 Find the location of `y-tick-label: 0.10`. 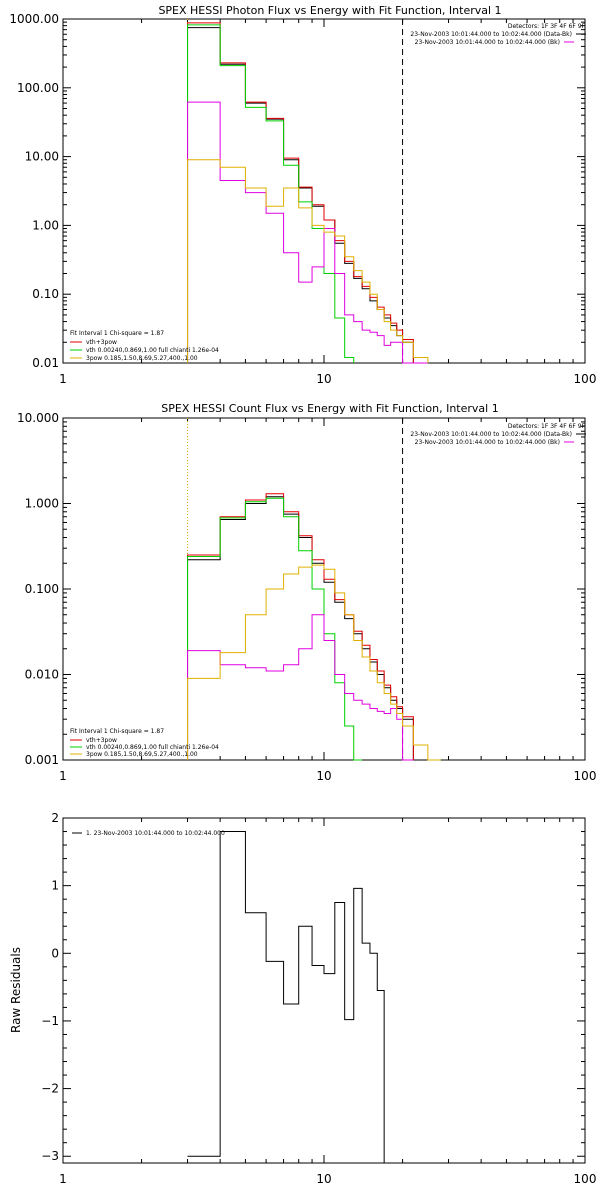

y-tick-label: 0.10 is located at coordinates (45, 294).